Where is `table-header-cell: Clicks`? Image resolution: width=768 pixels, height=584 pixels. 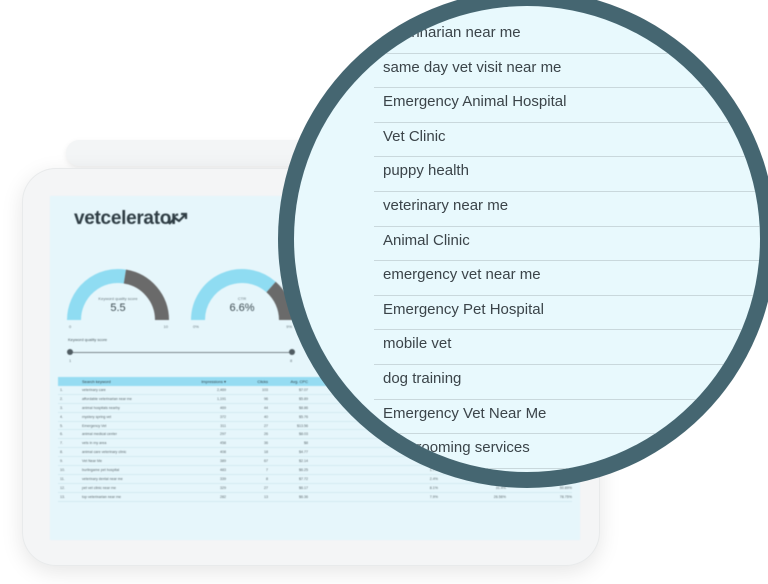 table-header-cell: Clicks is located at coordinates (262, 381).